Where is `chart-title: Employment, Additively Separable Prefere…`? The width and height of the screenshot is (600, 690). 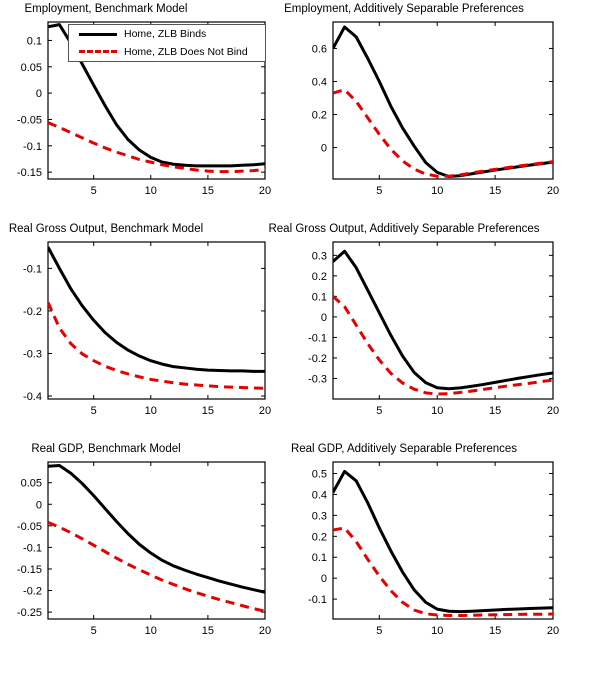
chart-title: Employment, Additively Separable Prefere… is located at coordinates (404, 9).